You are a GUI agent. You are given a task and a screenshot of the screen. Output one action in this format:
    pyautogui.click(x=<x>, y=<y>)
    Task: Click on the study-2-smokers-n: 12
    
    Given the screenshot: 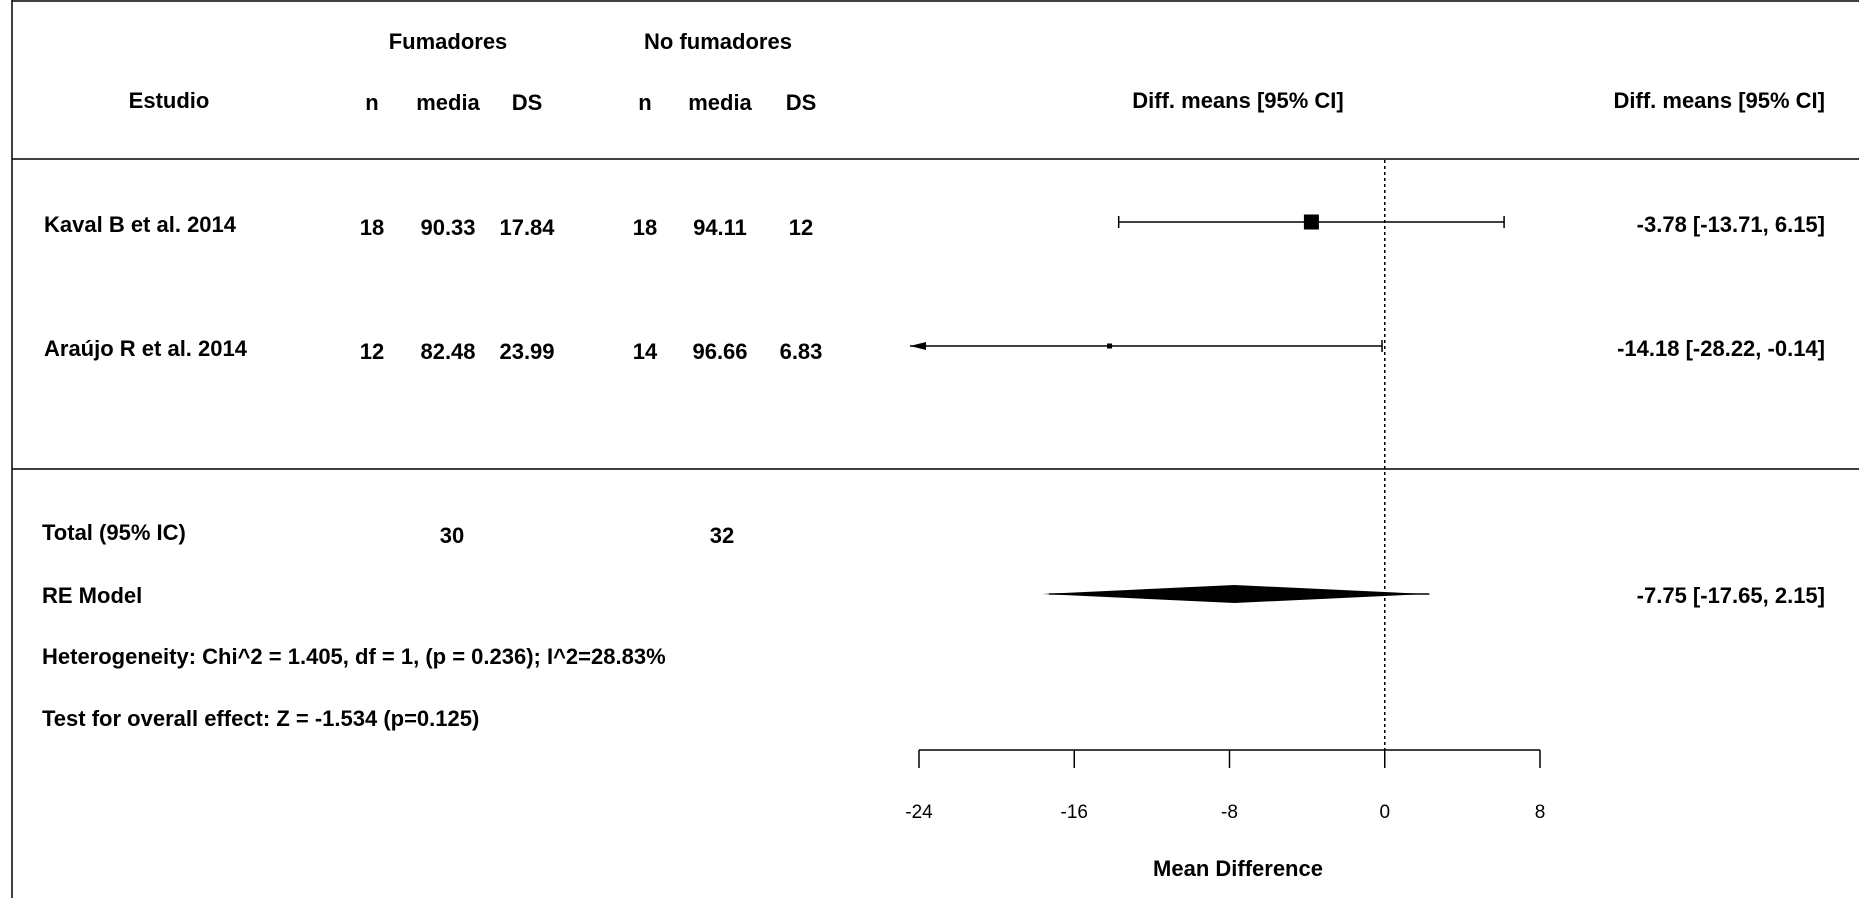 What is the action you would take?
    pyautogui.click(x=372, y=351)
    